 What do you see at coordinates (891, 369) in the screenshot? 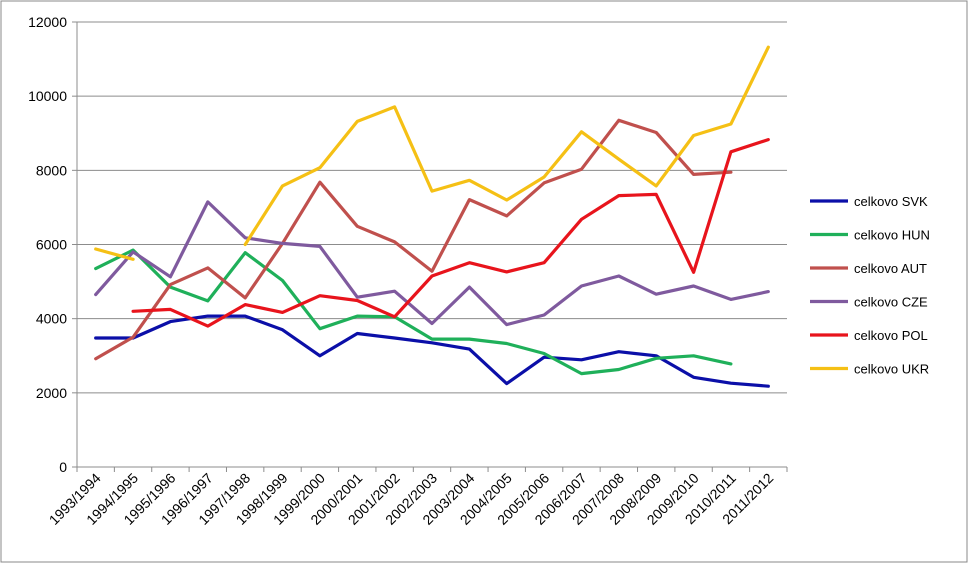
I see `legend-label: celkovo UKR` at bounding box center [891, 369].